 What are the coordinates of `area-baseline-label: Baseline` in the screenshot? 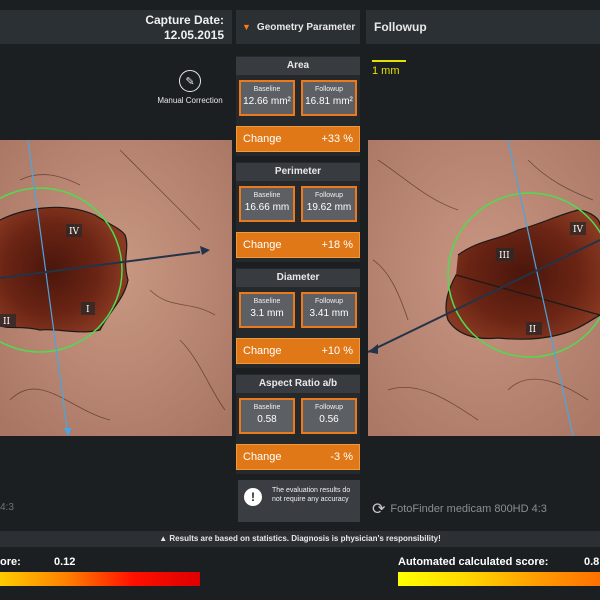 It's located at (267, 89).